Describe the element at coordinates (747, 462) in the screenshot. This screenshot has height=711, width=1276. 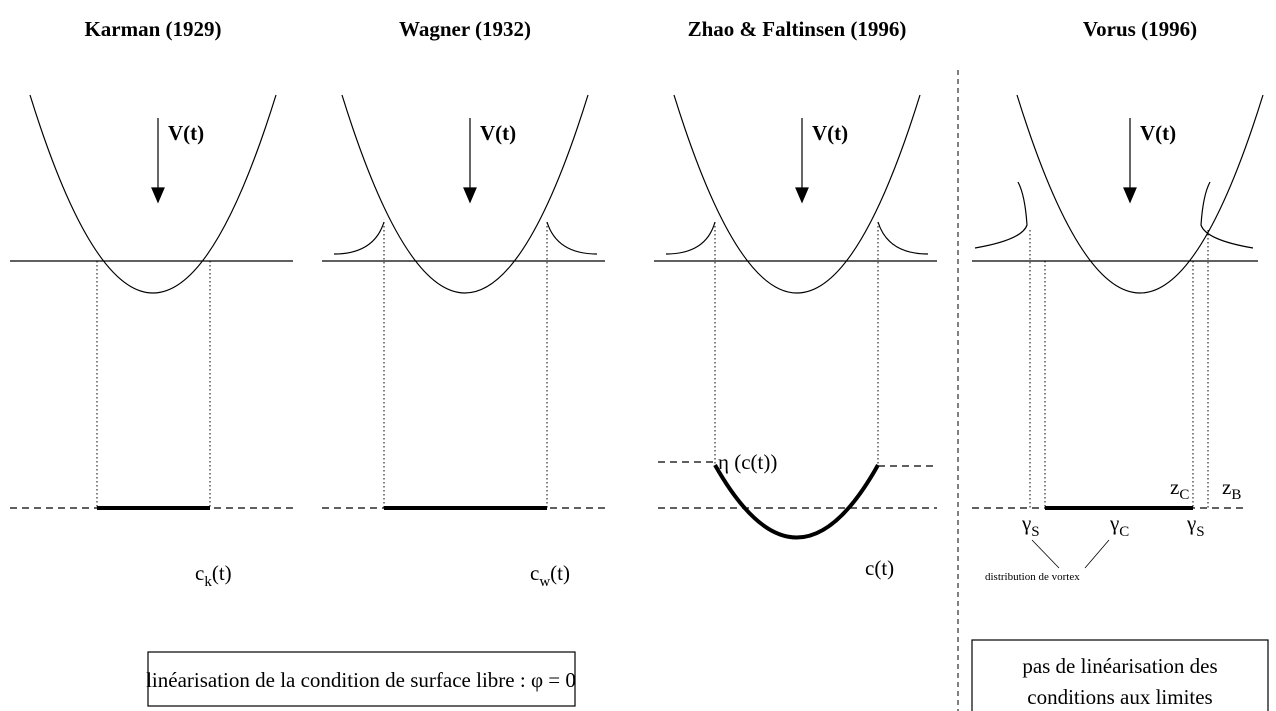
I see `elevation-label: η (c(t))` at that location.